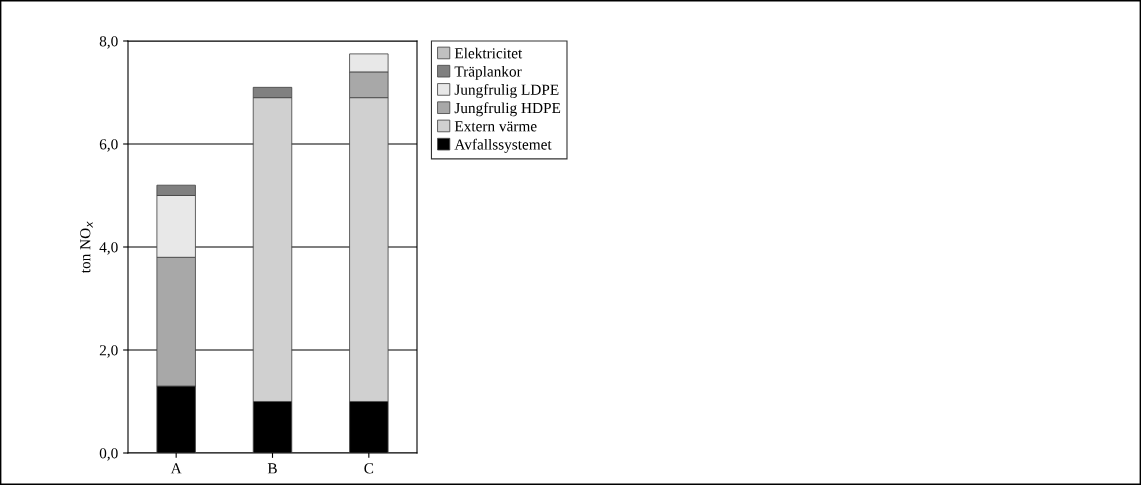 This screenshot has height=485, width=1141. I want to click on legend-label: Extern värme, so click(495, 126).